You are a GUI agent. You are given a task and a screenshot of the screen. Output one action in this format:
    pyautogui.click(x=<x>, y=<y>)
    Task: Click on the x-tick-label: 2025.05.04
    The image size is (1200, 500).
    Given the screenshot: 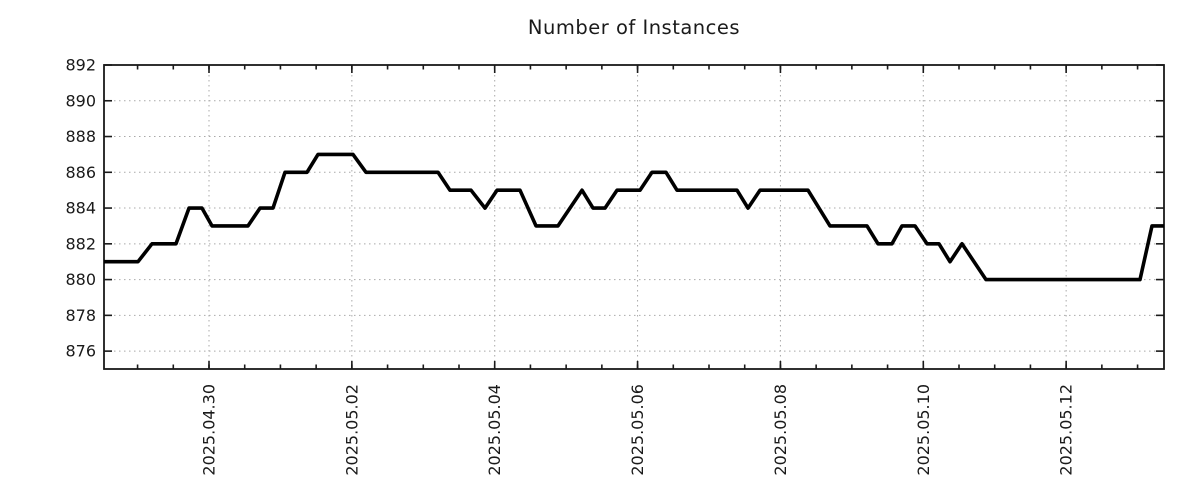 What is the action you would take?
    pyautogui.click(x=494, y=430)
    